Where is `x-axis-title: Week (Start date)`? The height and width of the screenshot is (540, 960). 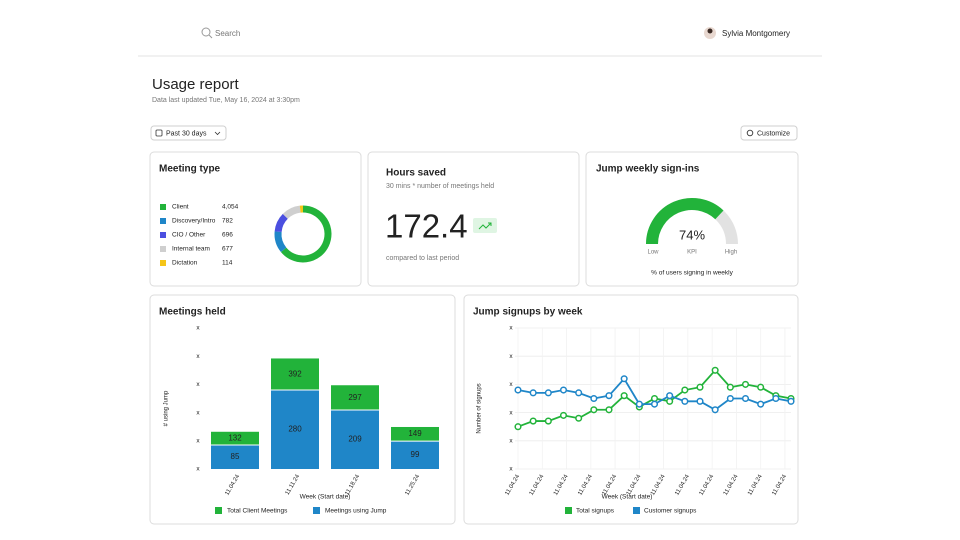 x-axis-title: Week (Start date) is located at coordinates (627, 497).